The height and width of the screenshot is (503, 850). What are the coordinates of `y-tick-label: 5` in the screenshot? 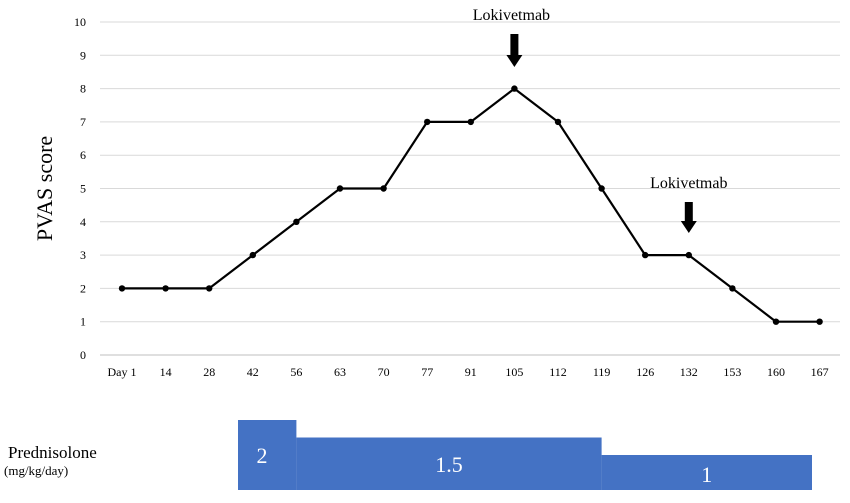 It's located at (83, 189).